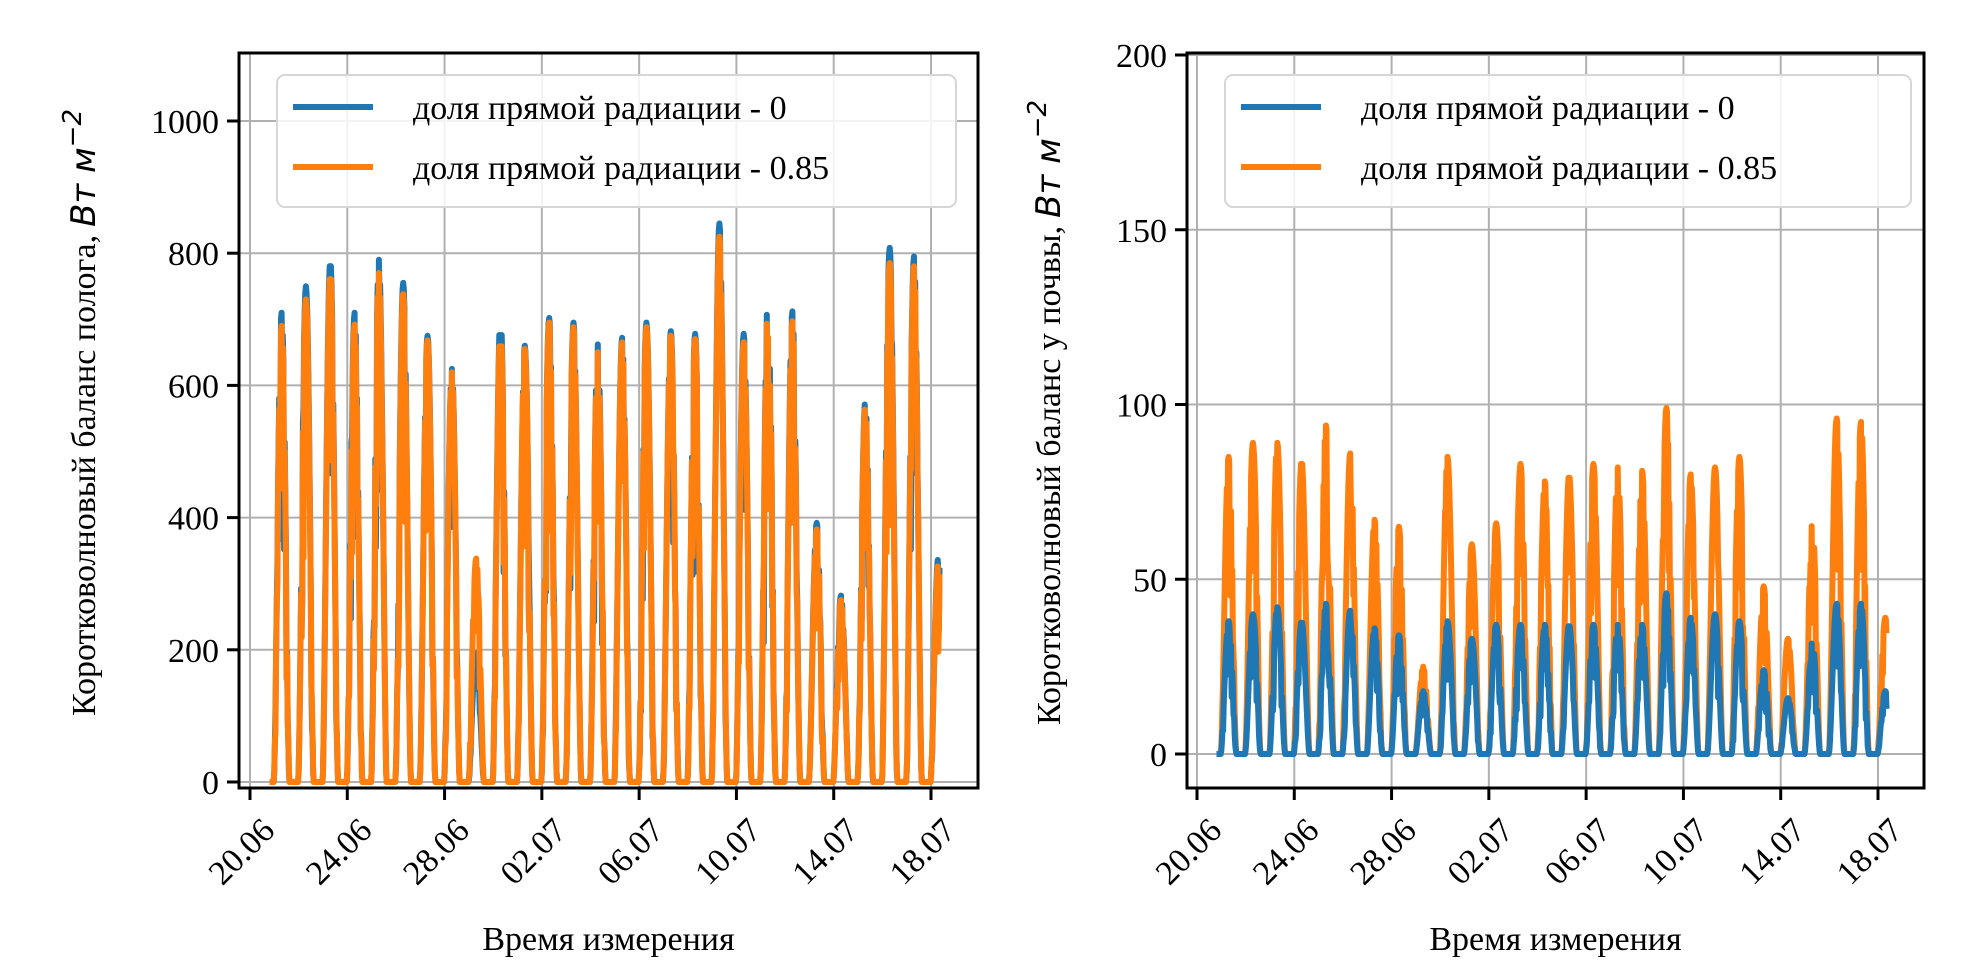  What do you see at coordinates (84, 475) in the screenshot?
I see `y-axis-label-text: Коротковолновый баланс полога,` at bounding box center [84, 475].